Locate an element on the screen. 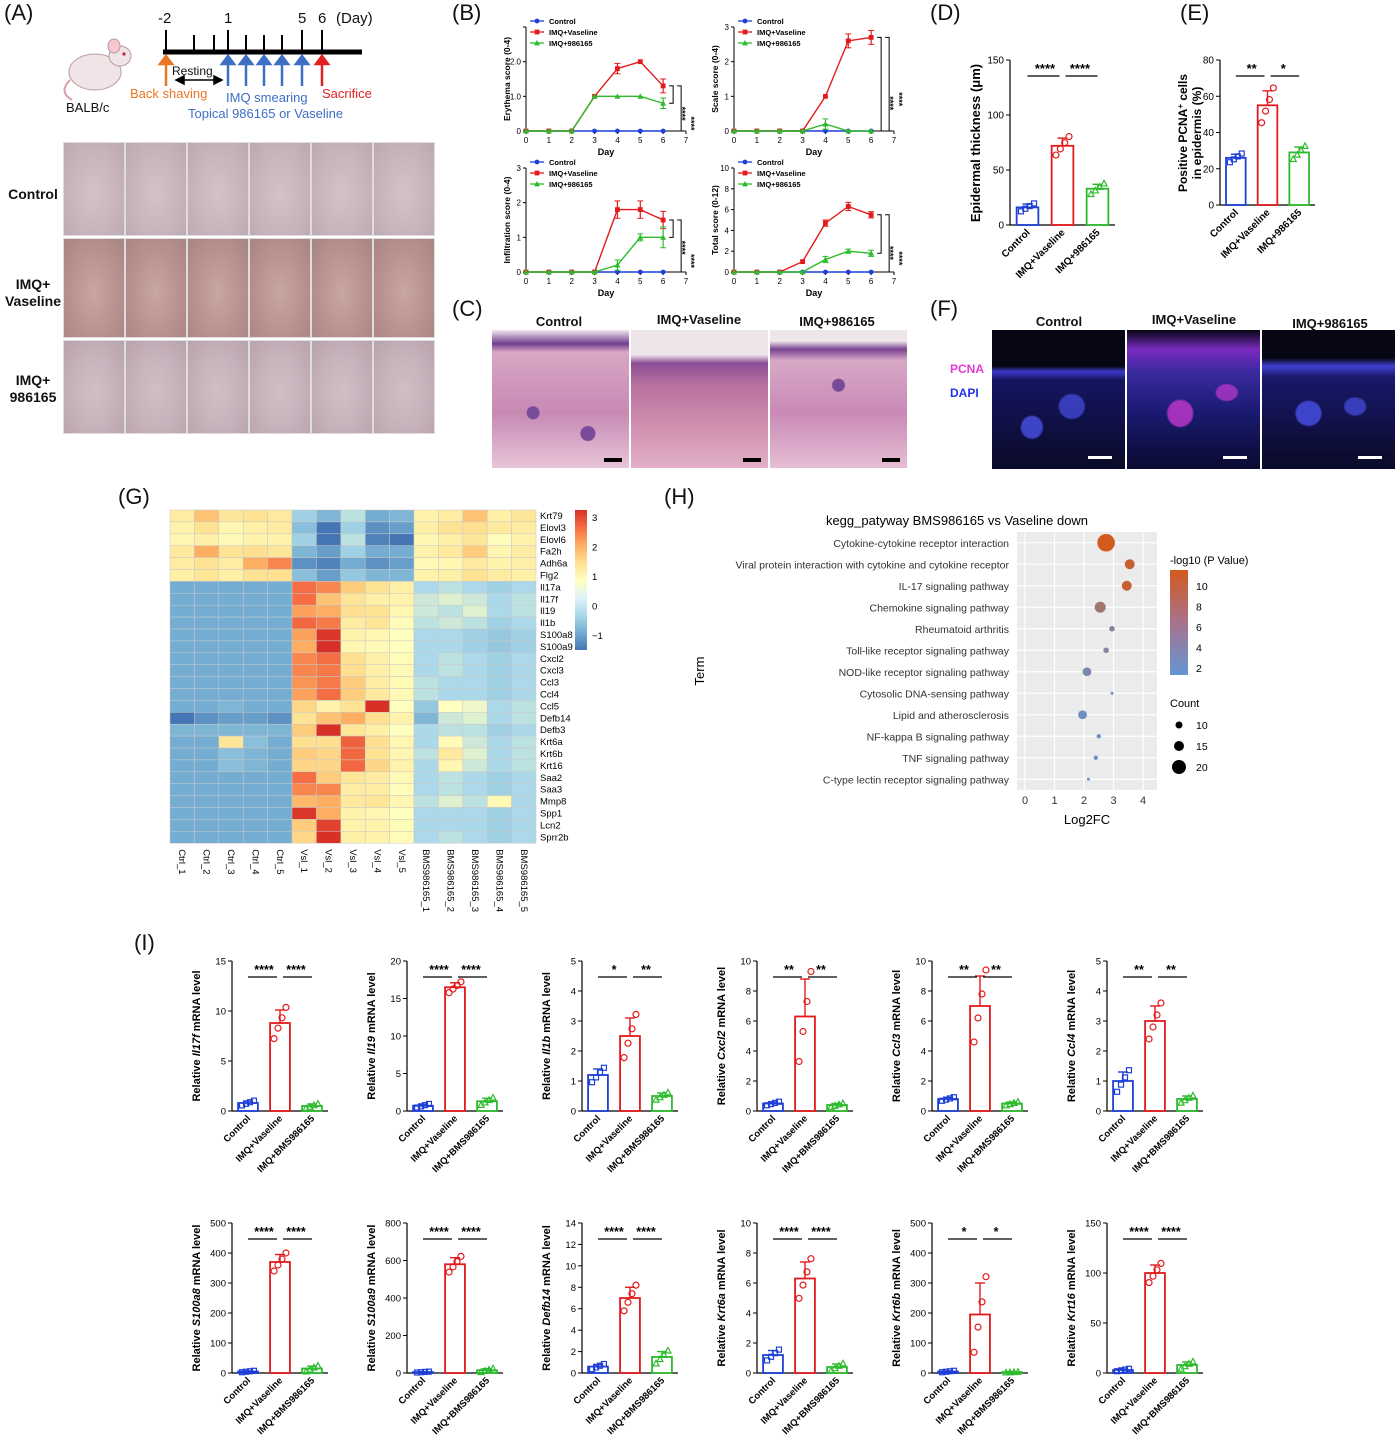 This screenshot has height=1454, width=1400. y-axis-label-prefix: Relative is located at coordinates (547, 1077).